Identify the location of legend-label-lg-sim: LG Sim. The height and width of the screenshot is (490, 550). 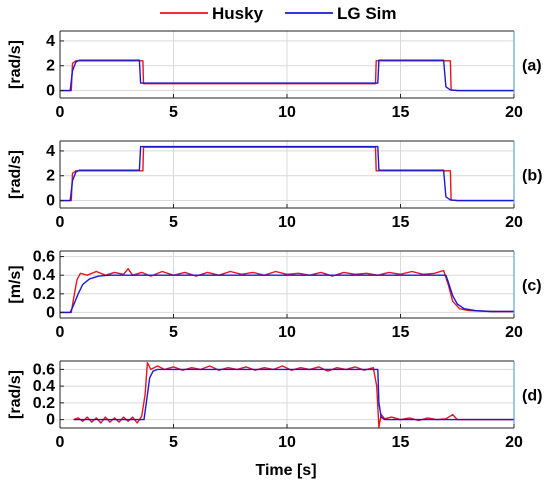
(367, 13).